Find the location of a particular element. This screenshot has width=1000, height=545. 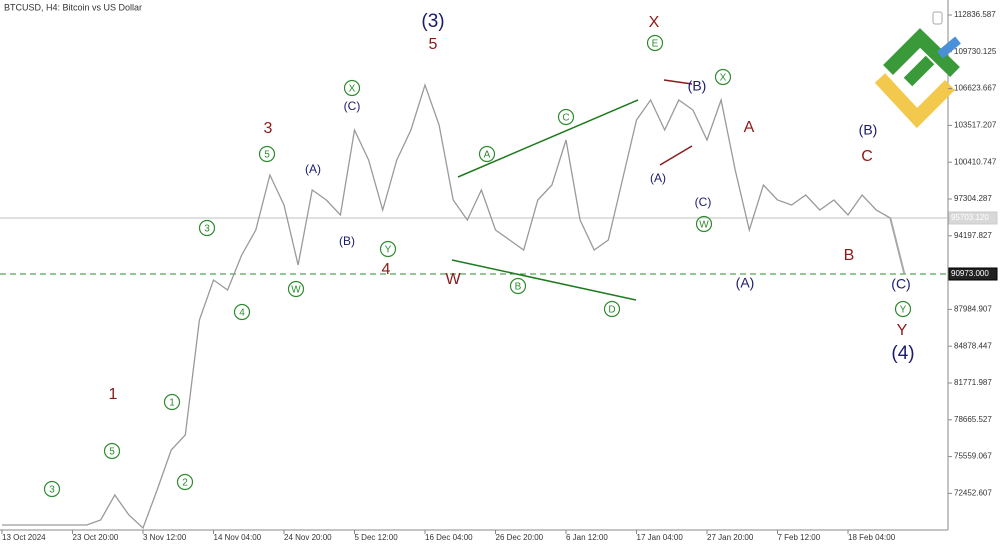

y-tick-label: 78665.527 is located at coordinates (973, 419).